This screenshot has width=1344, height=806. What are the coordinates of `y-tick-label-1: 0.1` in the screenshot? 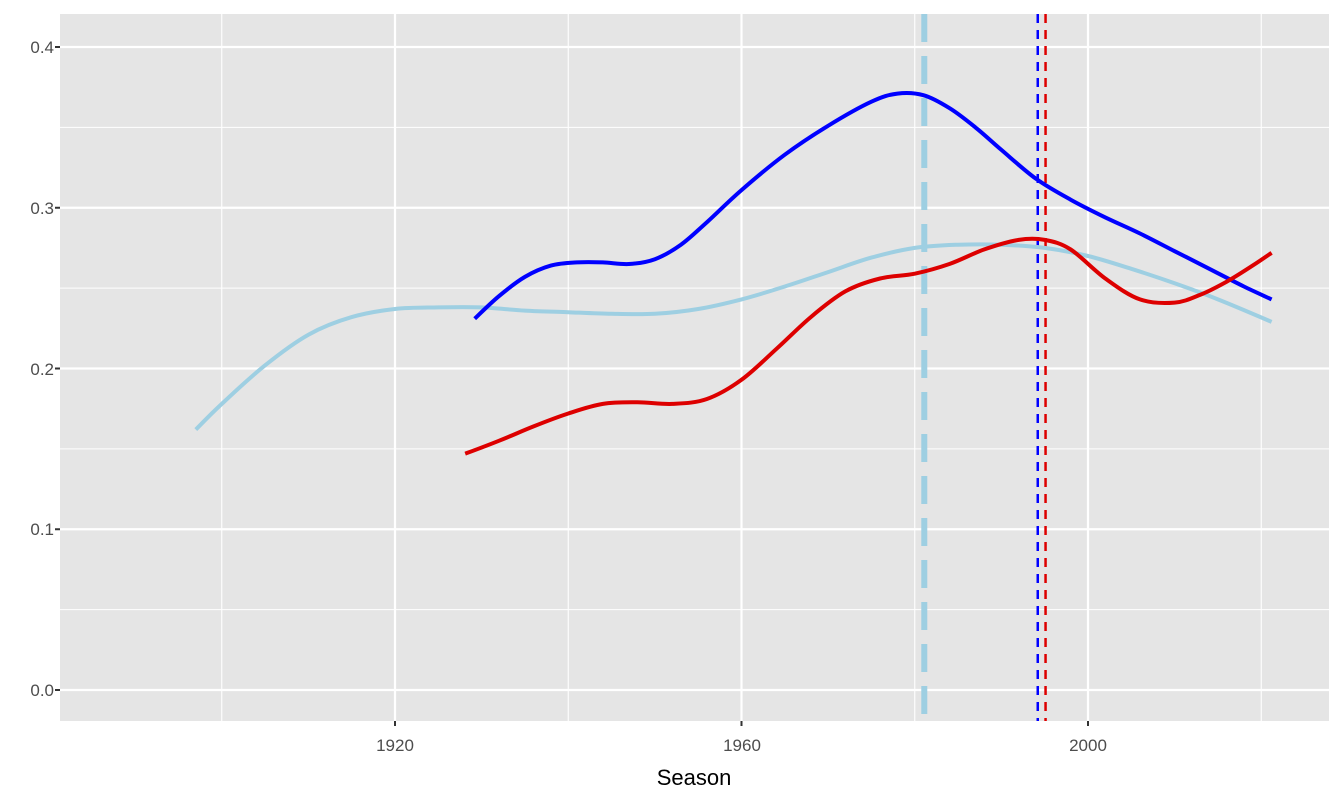 It's located at (42, 529).